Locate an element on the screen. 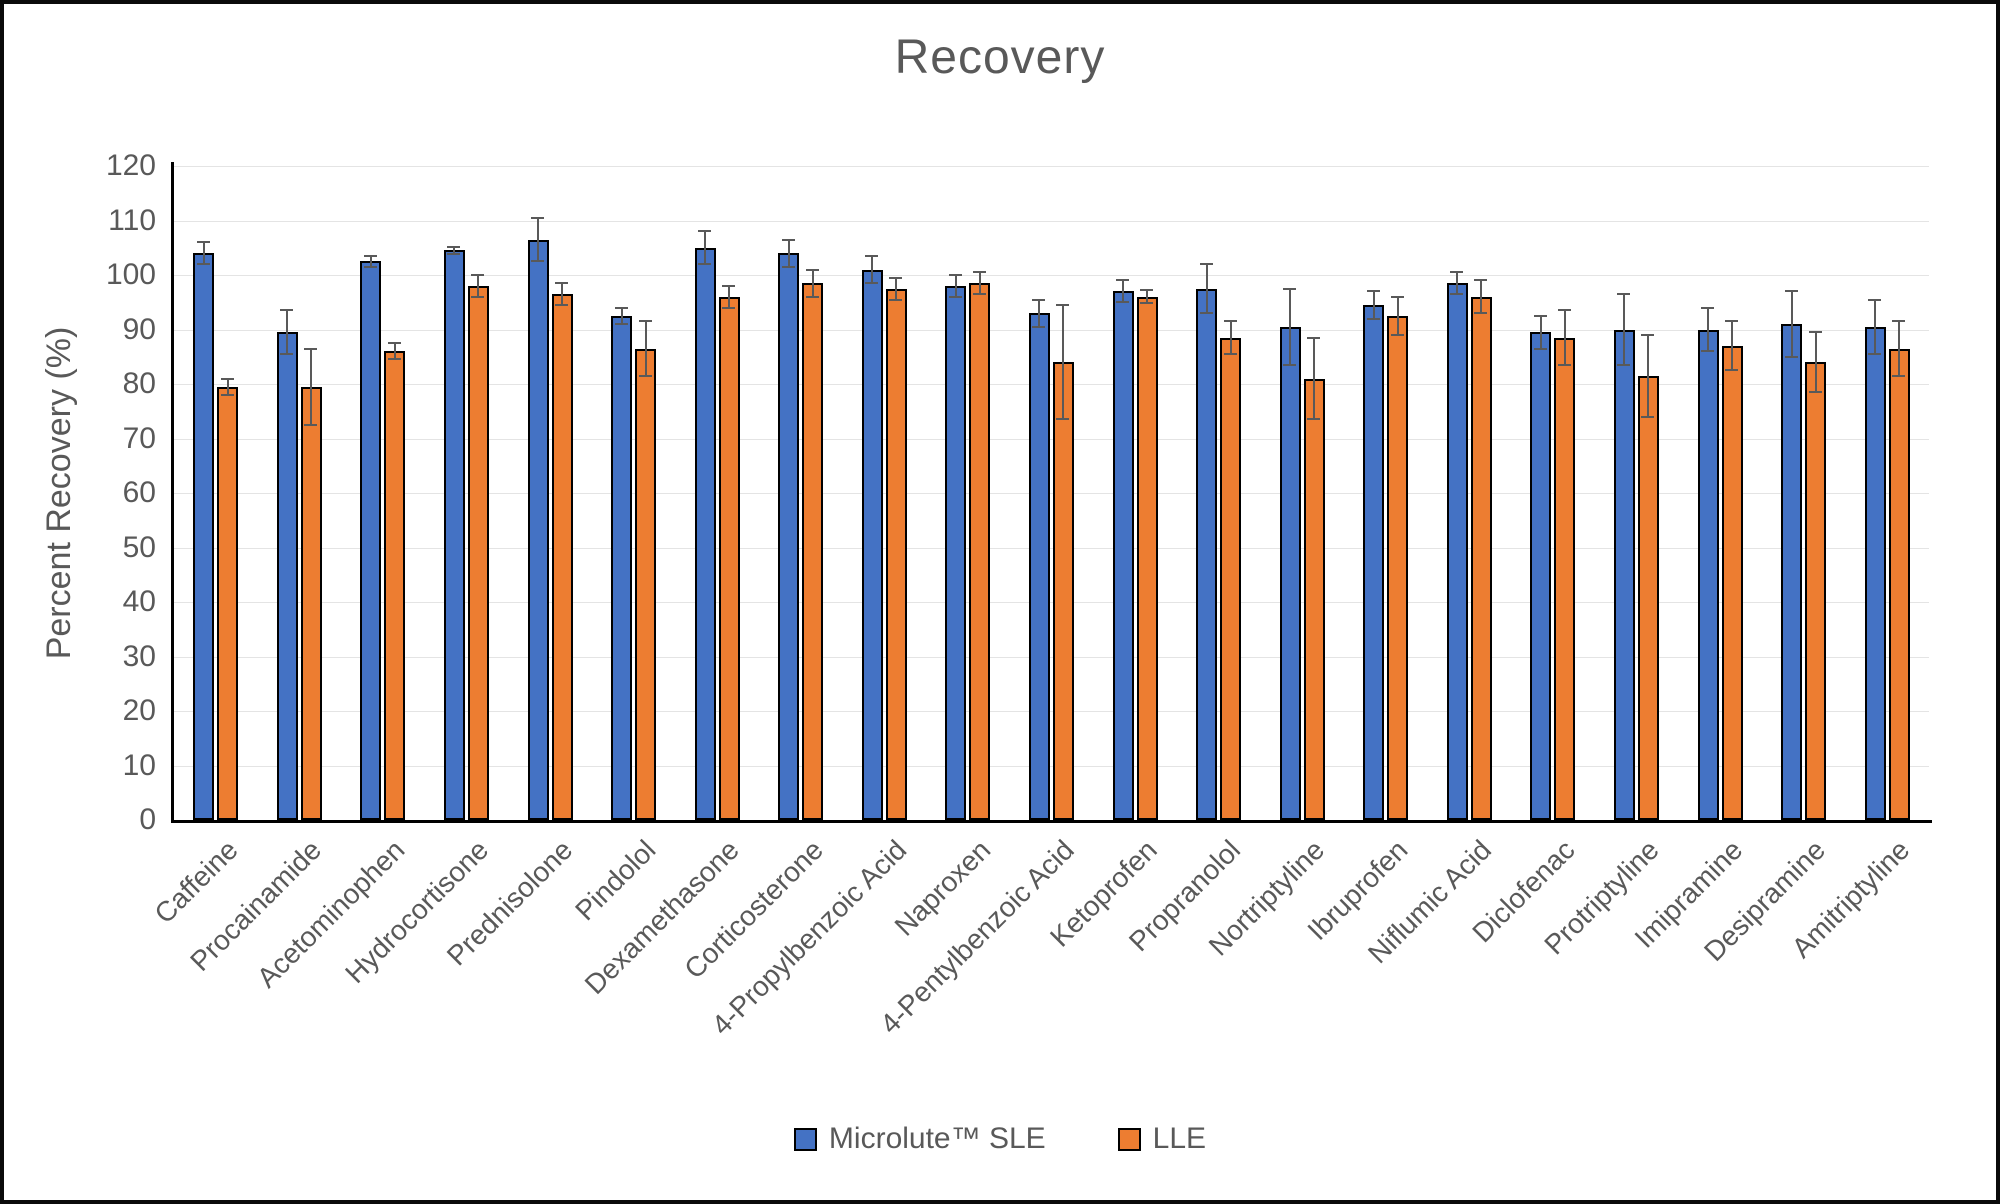  y-tick-label: 100 is located at coordinates (130, 274).